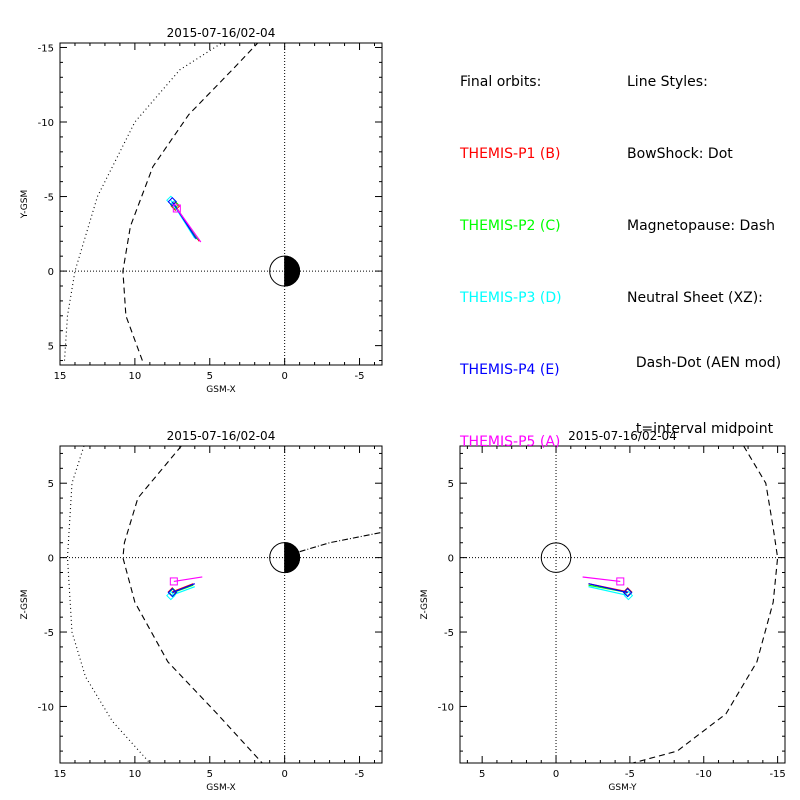  What do you see at coordinates (704, 363) in the screenshot?
I see `line-style-neutral-sheet-mod: Dash-Dot (AEN mod)` at bounding box center [704, 363].